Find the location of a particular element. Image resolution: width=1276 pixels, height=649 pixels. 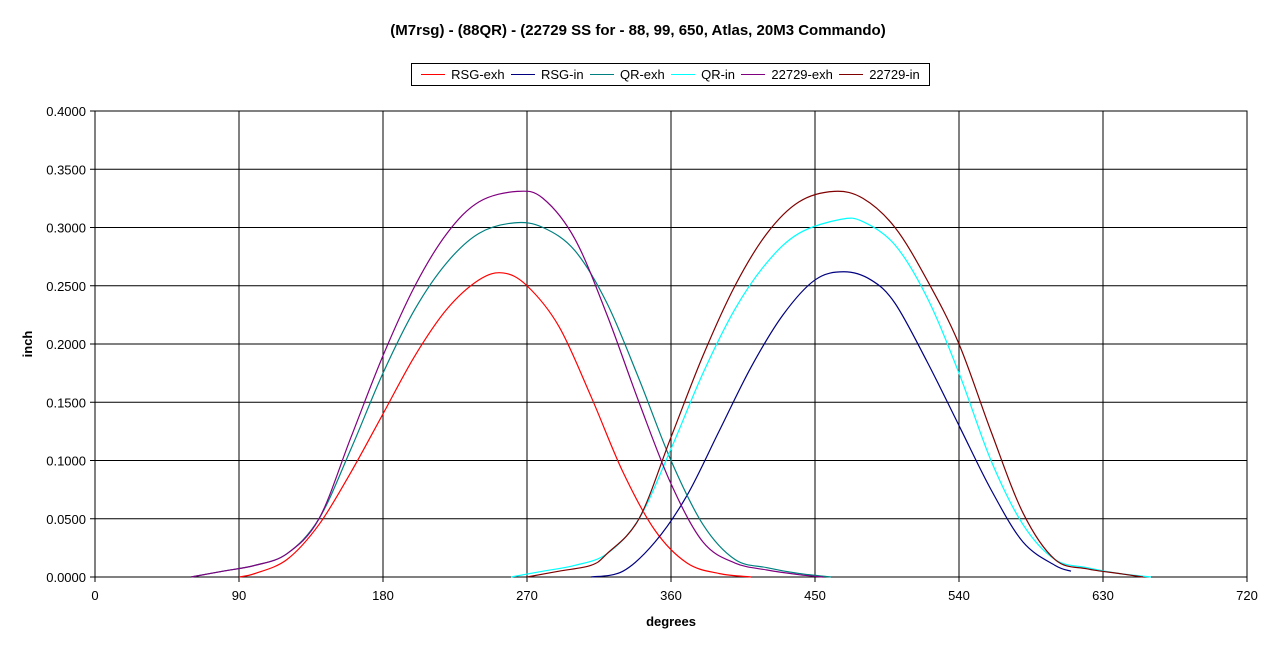

x-tick-label: 360 is located at coordinates (671, 595).